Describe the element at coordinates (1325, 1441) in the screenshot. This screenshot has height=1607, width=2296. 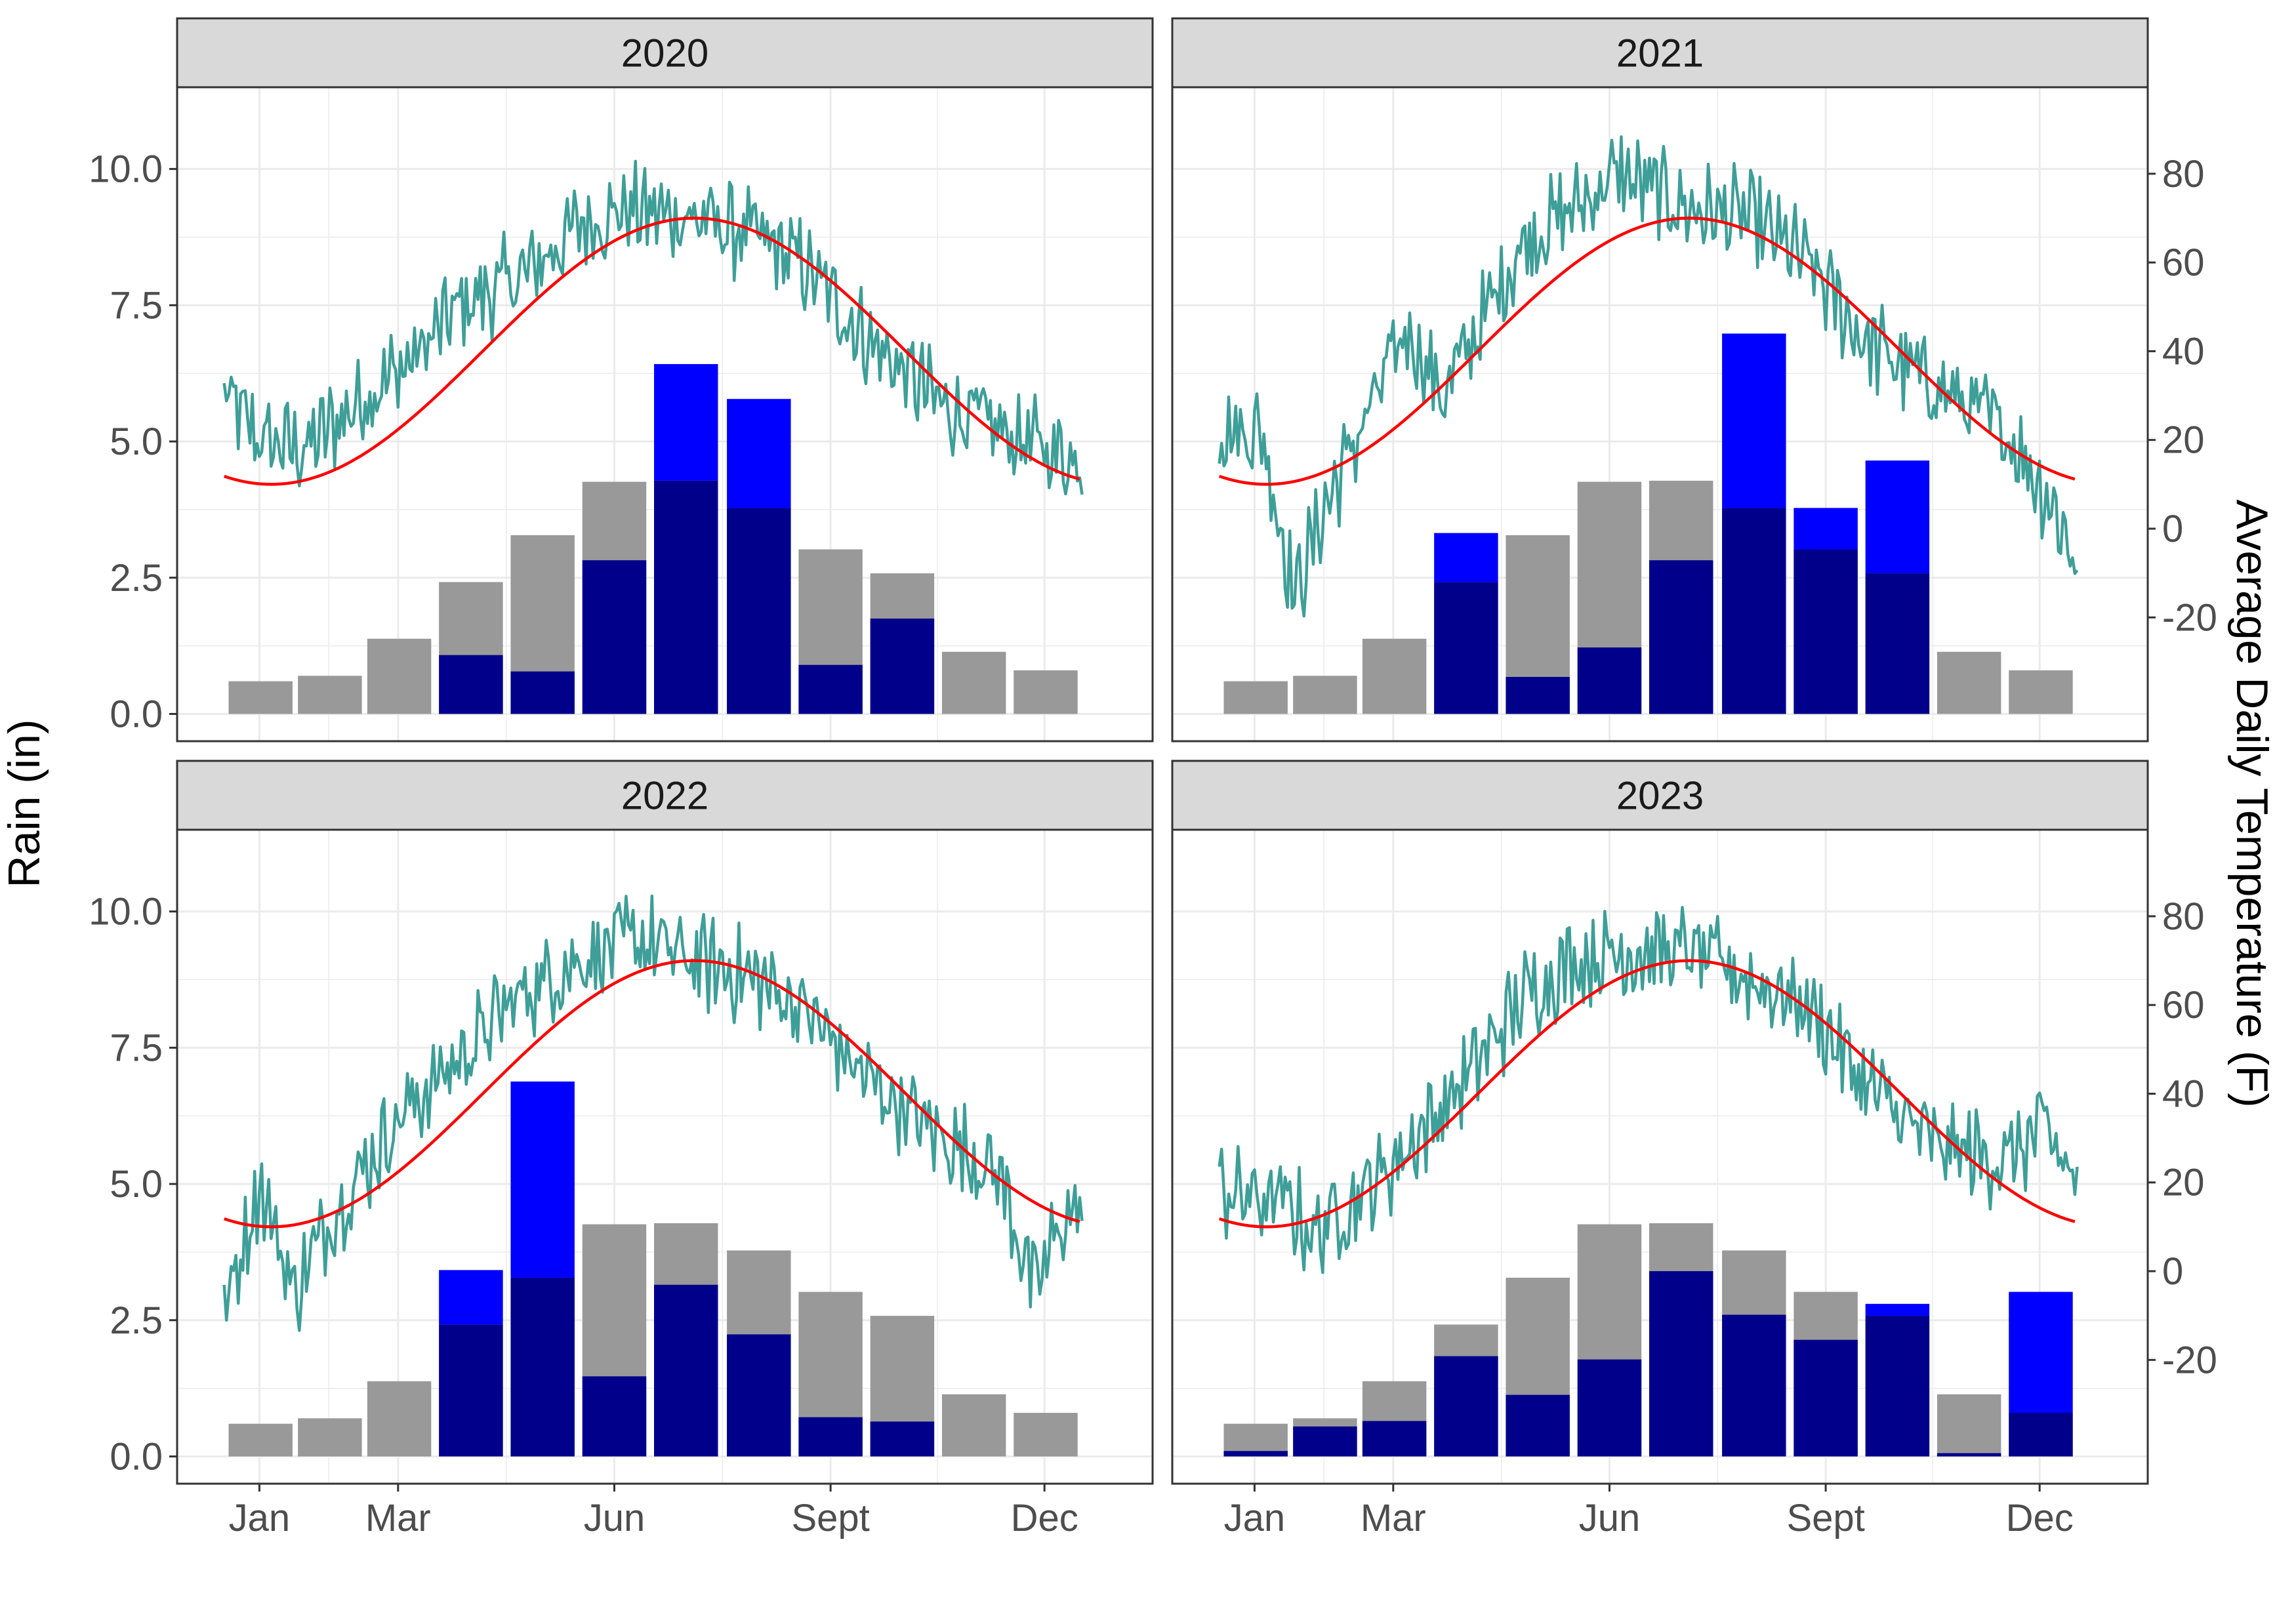
I see `observed-rain-bar-feb` at that location.